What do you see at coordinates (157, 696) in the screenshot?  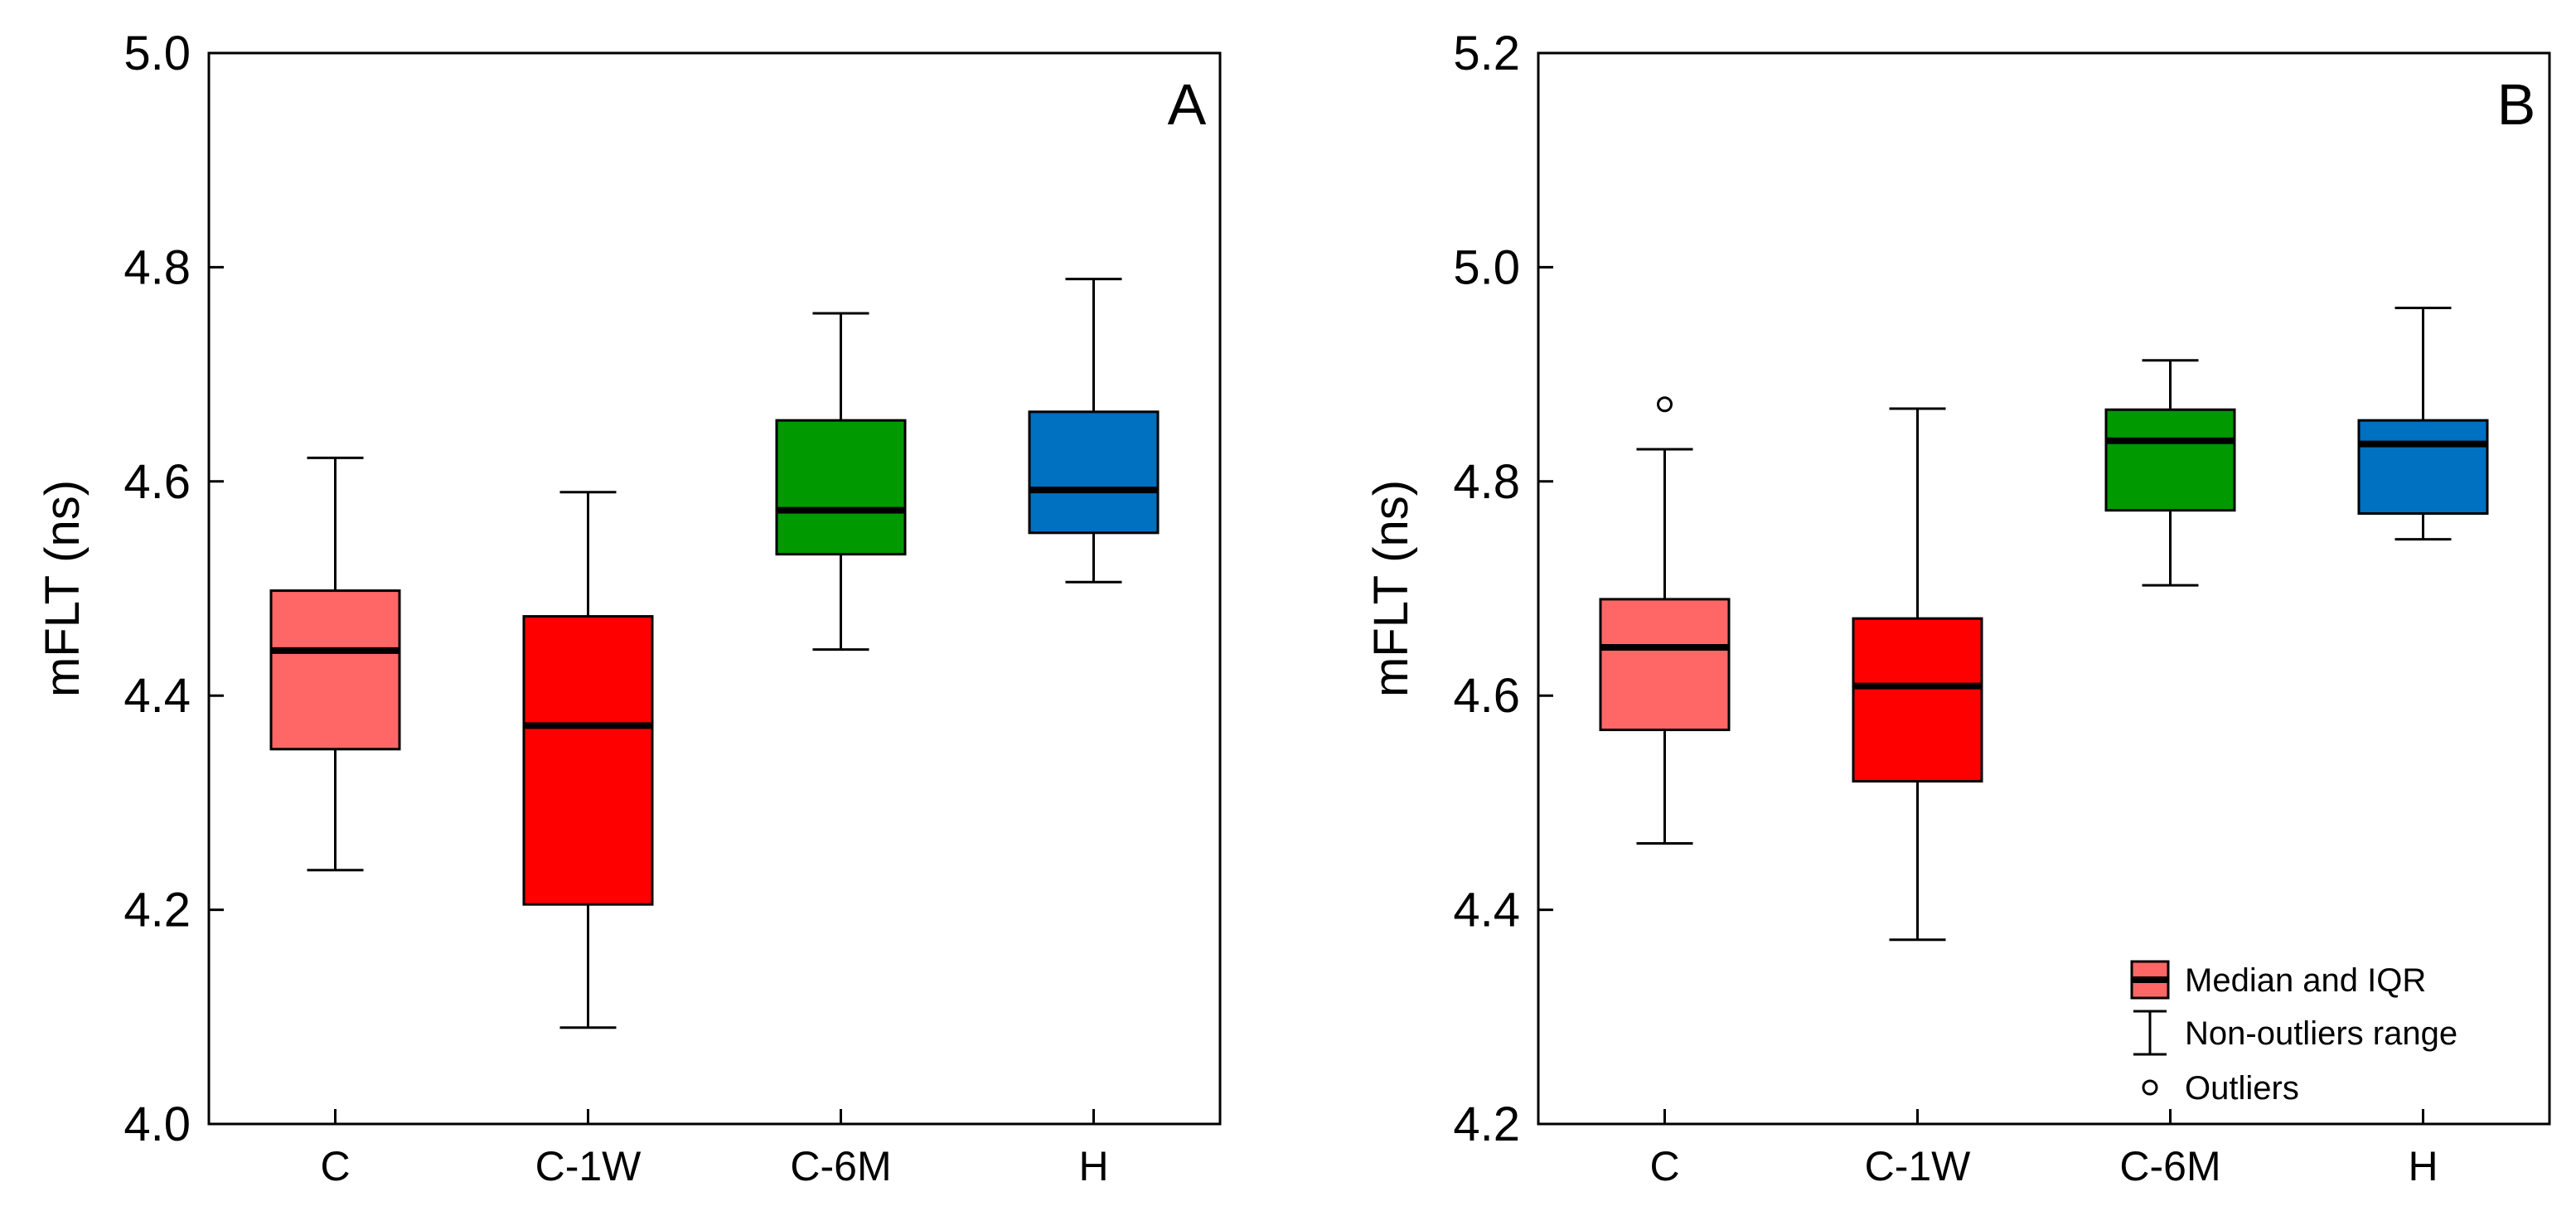 I see `panel-a-y-tick-label: 4.4` at bounding box center [157, 696].